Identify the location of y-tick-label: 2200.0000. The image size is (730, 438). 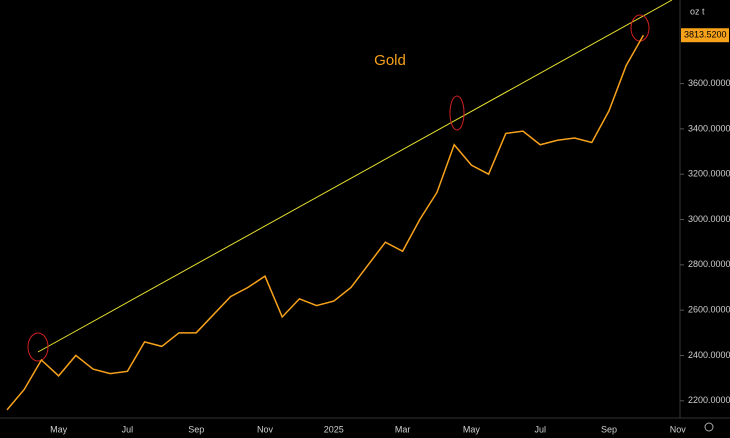
(709, 400).